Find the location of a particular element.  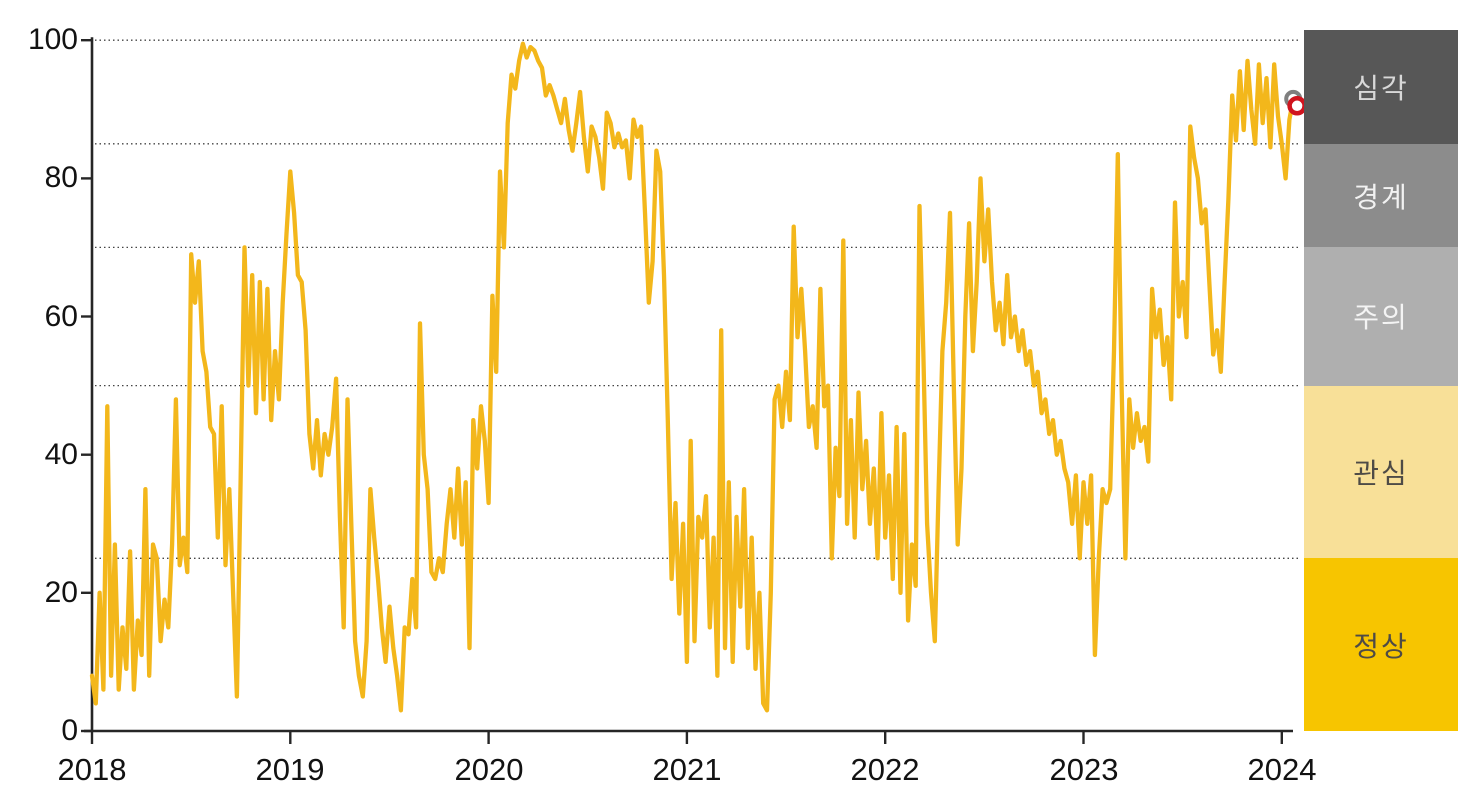

risk-band-관심: 관심 is located at coordinates (1381, 472).